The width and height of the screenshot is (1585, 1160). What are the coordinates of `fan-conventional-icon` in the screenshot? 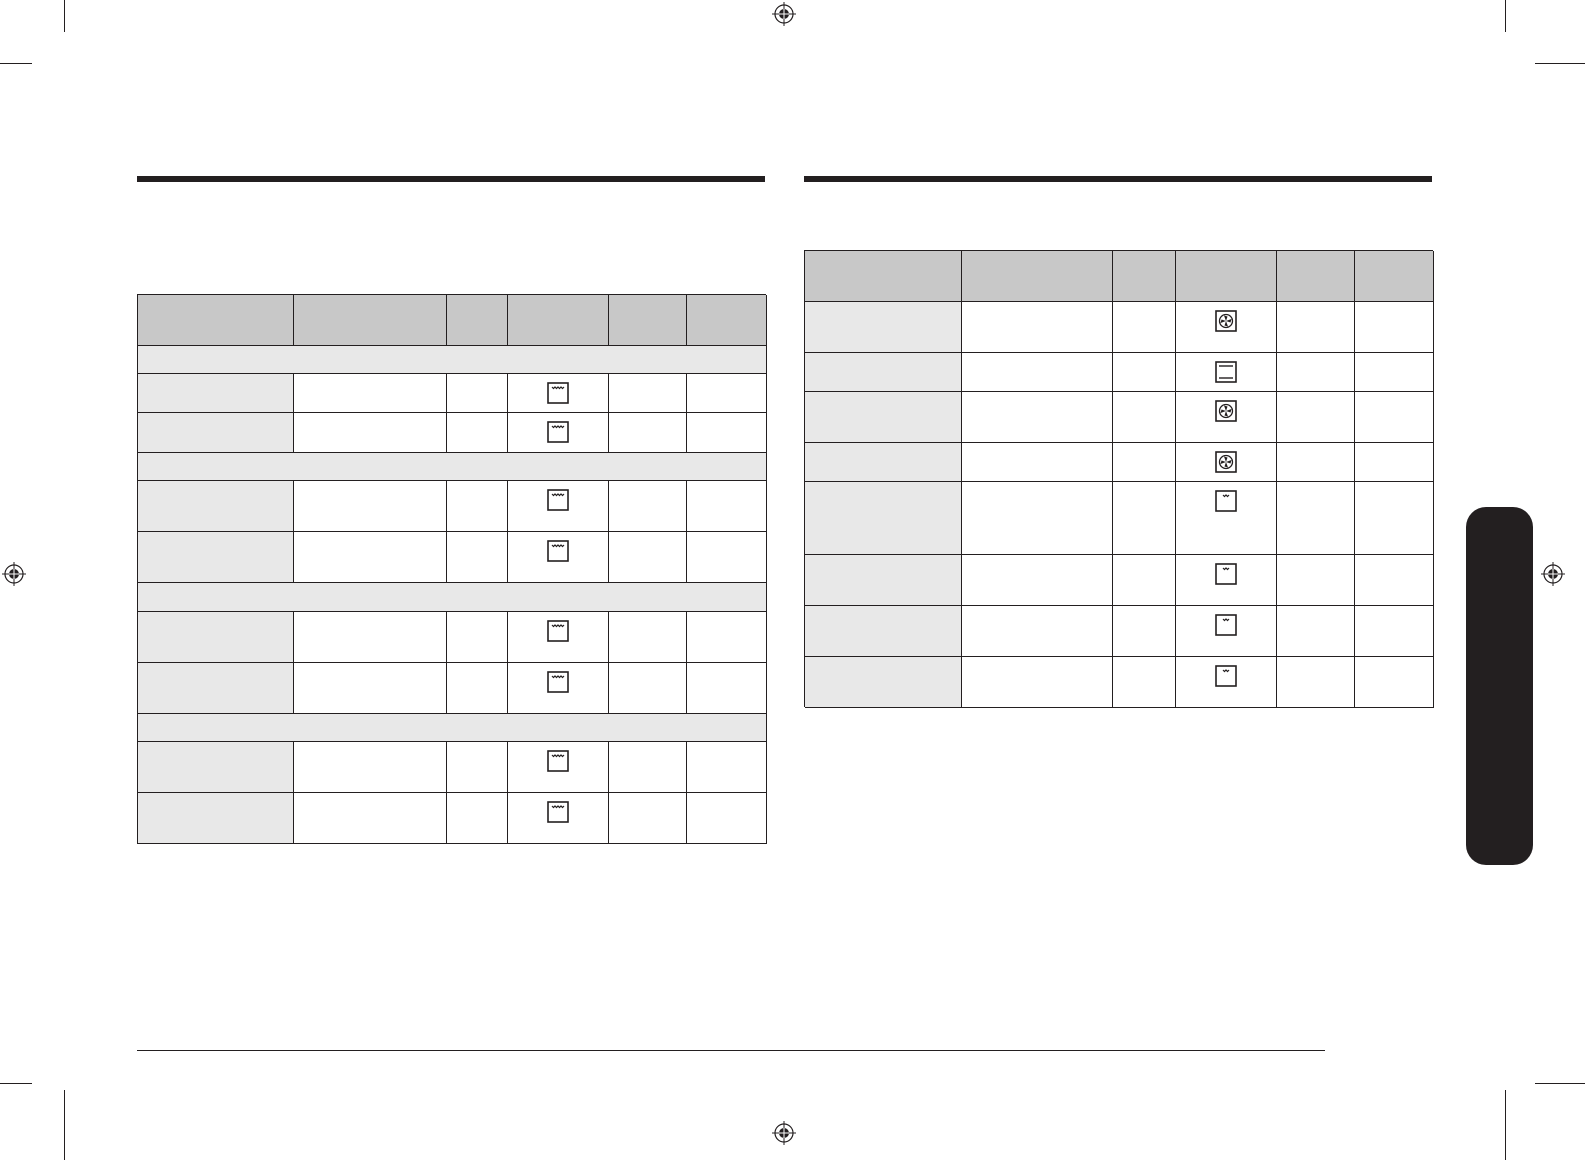 It's located at (1226, 413).